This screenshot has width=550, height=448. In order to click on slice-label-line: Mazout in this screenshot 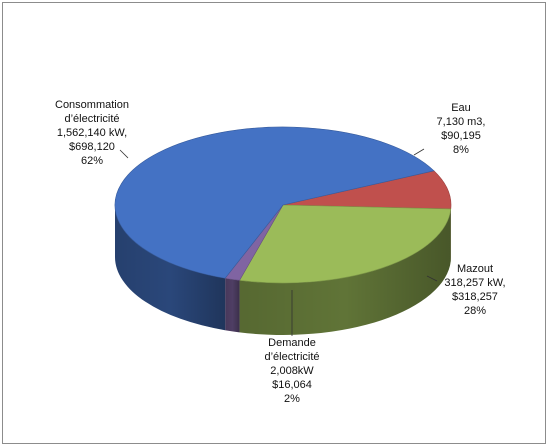, I will do `click(475, 269)`.